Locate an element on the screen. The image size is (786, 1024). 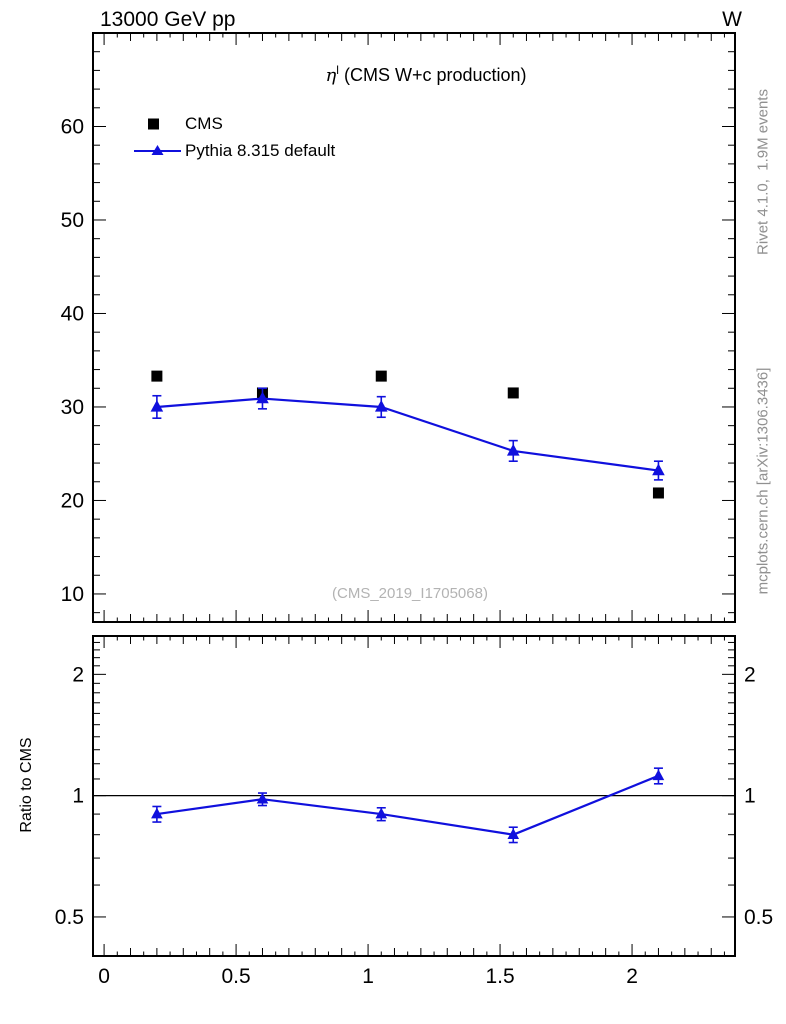
cms-square-marker-icon is located at coordinates (156, 124).